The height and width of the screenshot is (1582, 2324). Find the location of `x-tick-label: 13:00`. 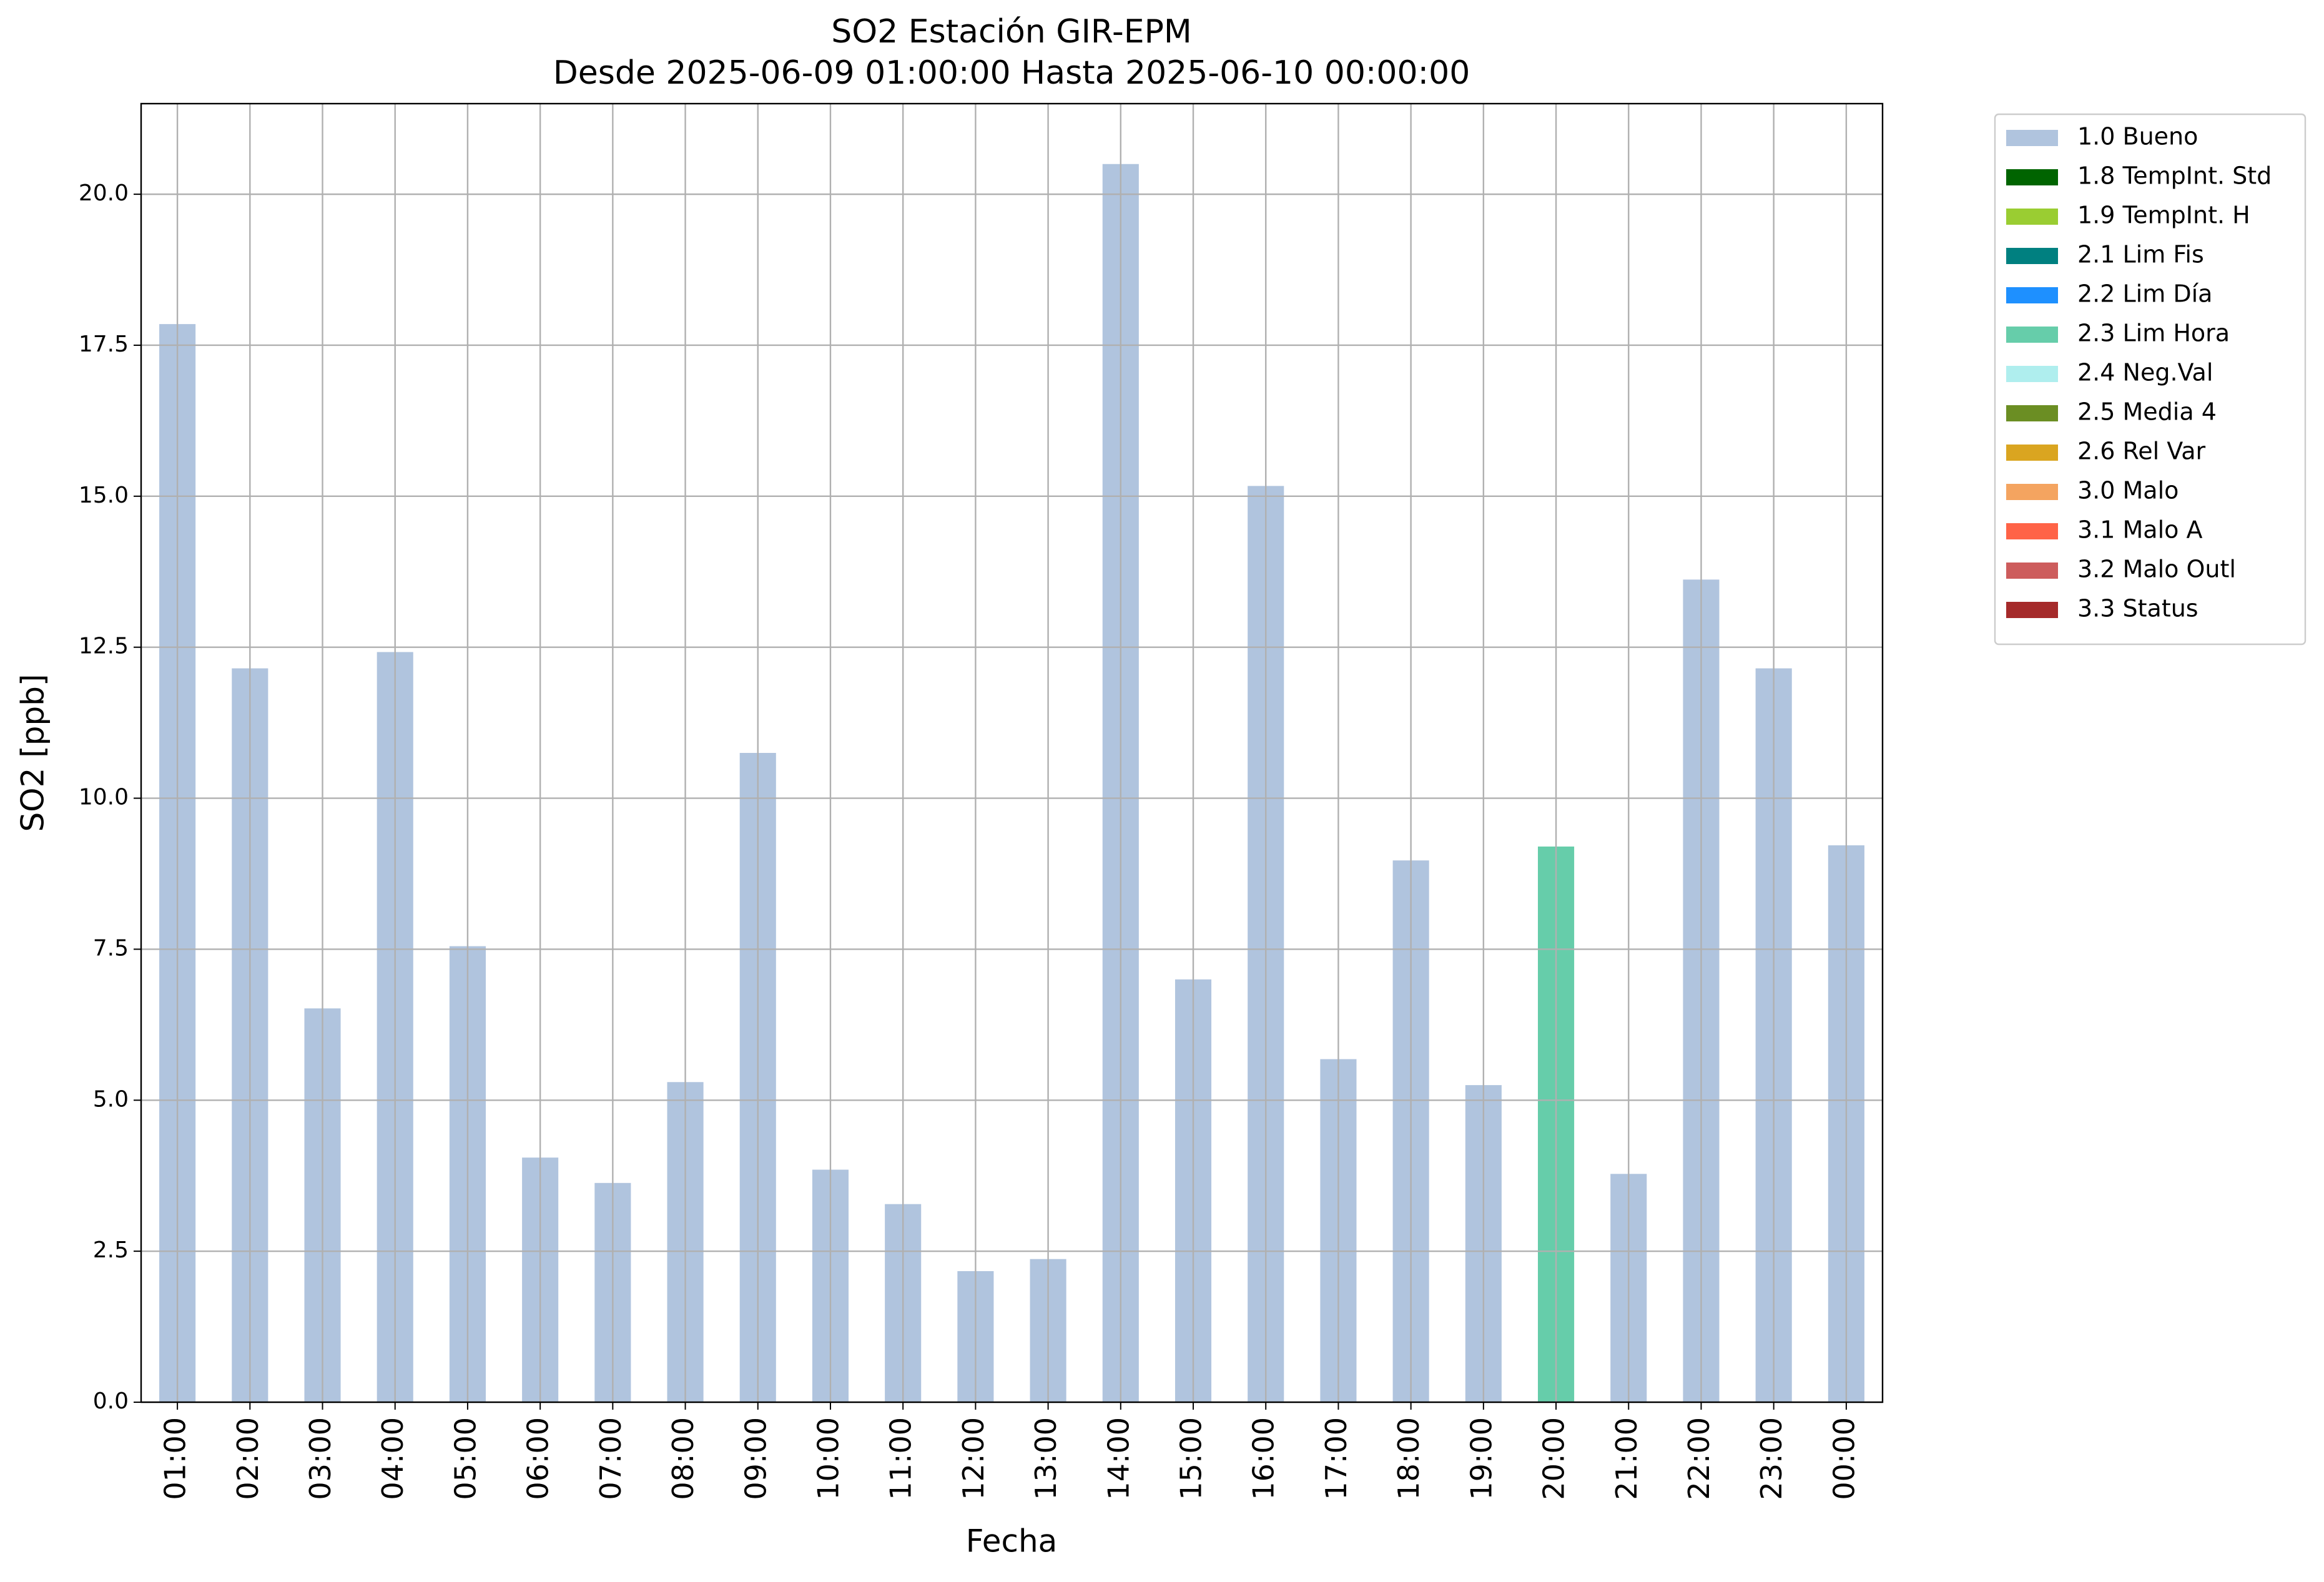

x-tick-label: 13:00 is located at coordinates (1046, 1458).